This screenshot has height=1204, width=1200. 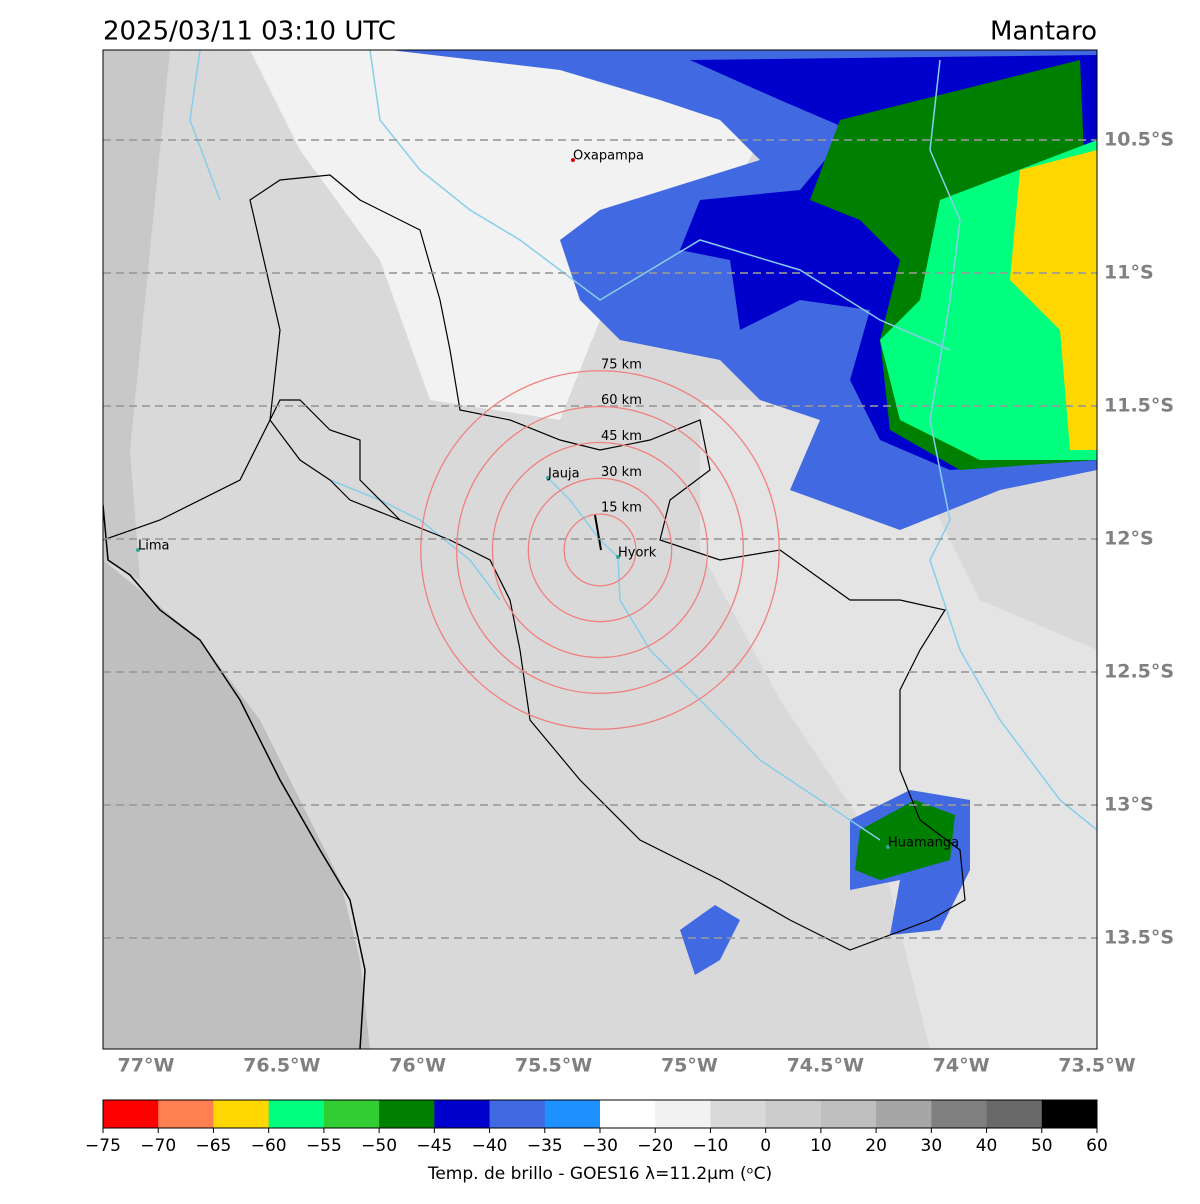 I want to click on cloud-peak, so click(x=1053, y=300).